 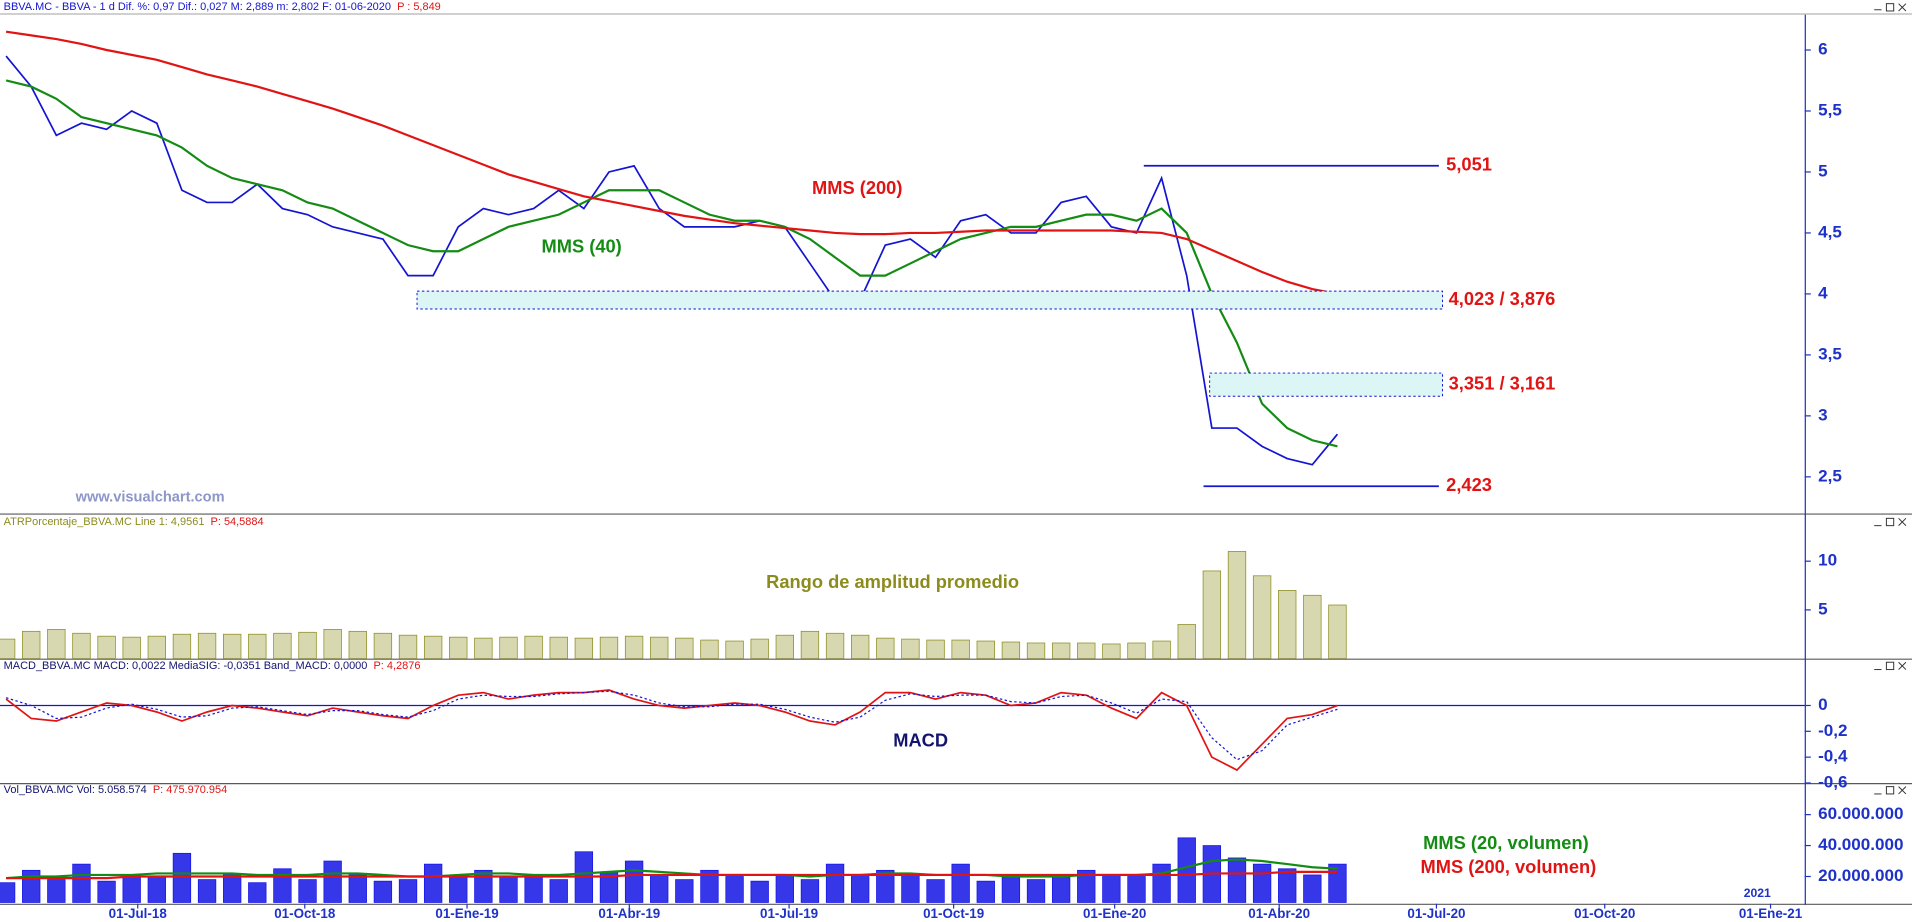 What do you see at coordinates (305, 913) in the screenshot?
I see `x-tick-label: 01-Oct-18` at bounding box center [305, 913].